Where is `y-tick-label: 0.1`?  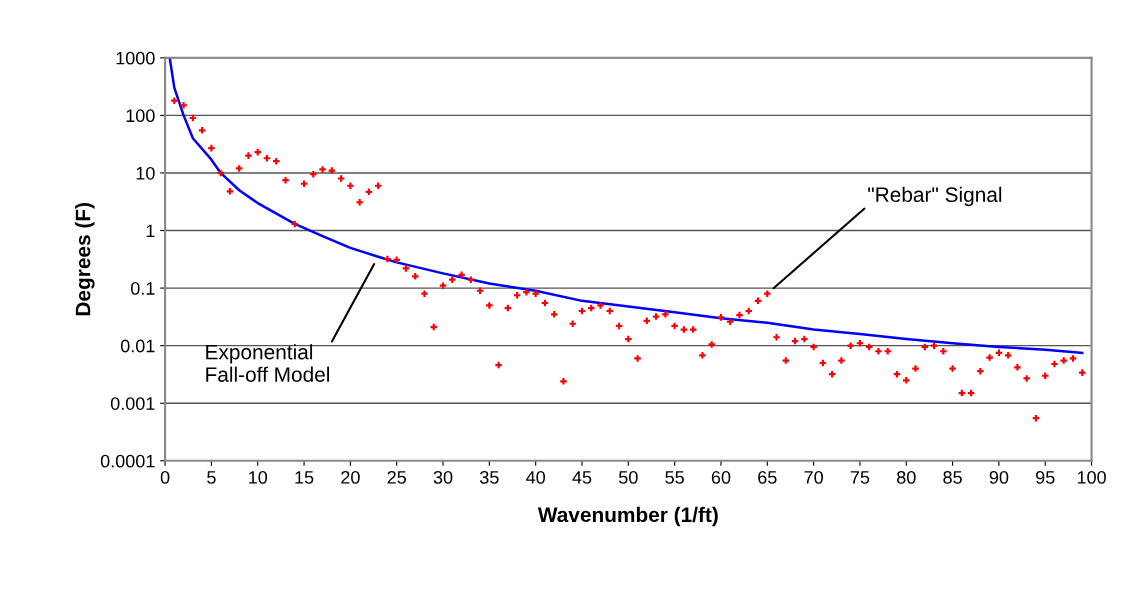 y-tick-label: 0.1 is located at coordinates (142, 288).